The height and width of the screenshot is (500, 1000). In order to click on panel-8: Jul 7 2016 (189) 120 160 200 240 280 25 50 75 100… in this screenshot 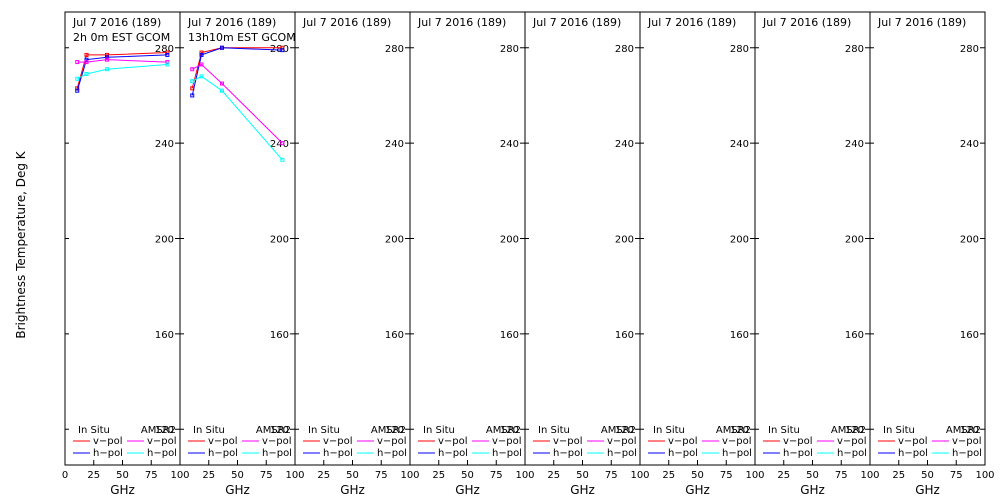, I will do `click(932, 254)`.